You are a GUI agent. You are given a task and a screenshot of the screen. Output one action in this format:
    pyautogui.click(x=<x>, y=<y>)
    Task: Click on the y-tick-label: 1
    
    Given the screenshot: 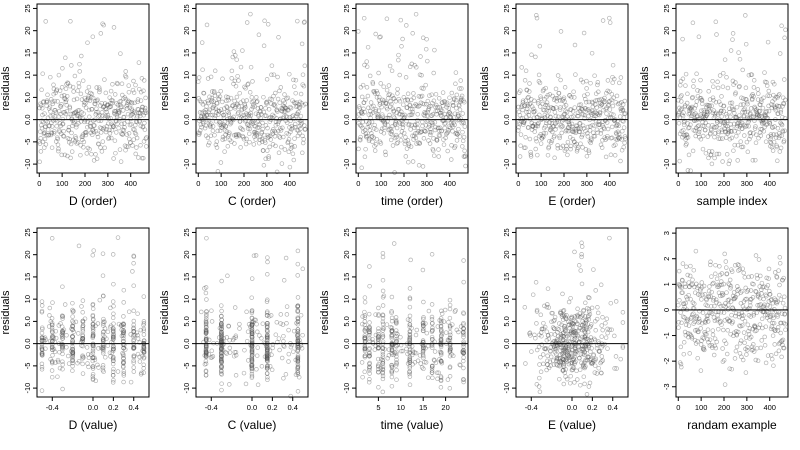 What is the action you would take?
    pyautogui.click(x=666, y=284)
    